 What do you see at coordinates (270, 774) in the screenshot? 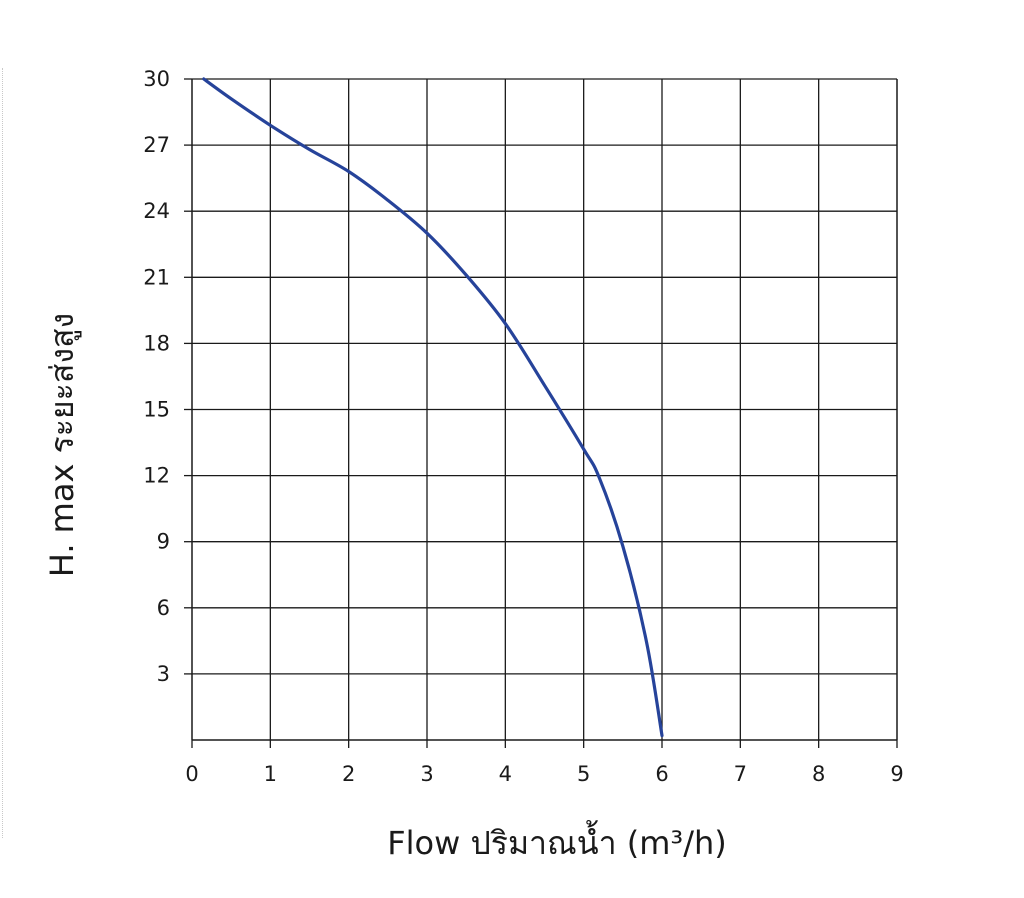
I see `x-tick-label: 1` at bounding box center [270, 774].